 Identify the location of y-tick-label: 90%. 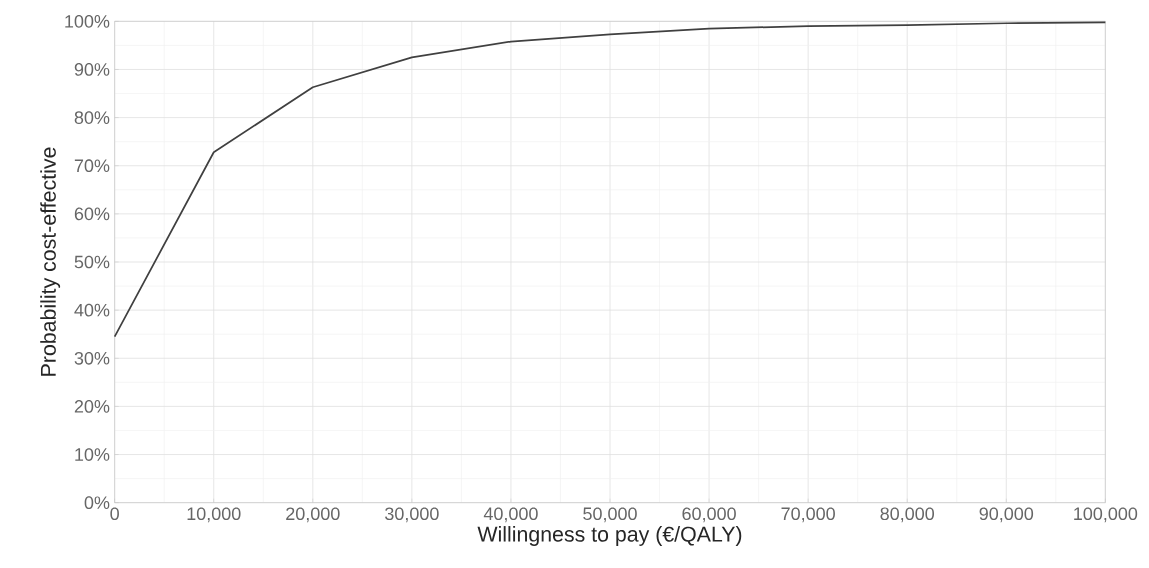
(92, 69).